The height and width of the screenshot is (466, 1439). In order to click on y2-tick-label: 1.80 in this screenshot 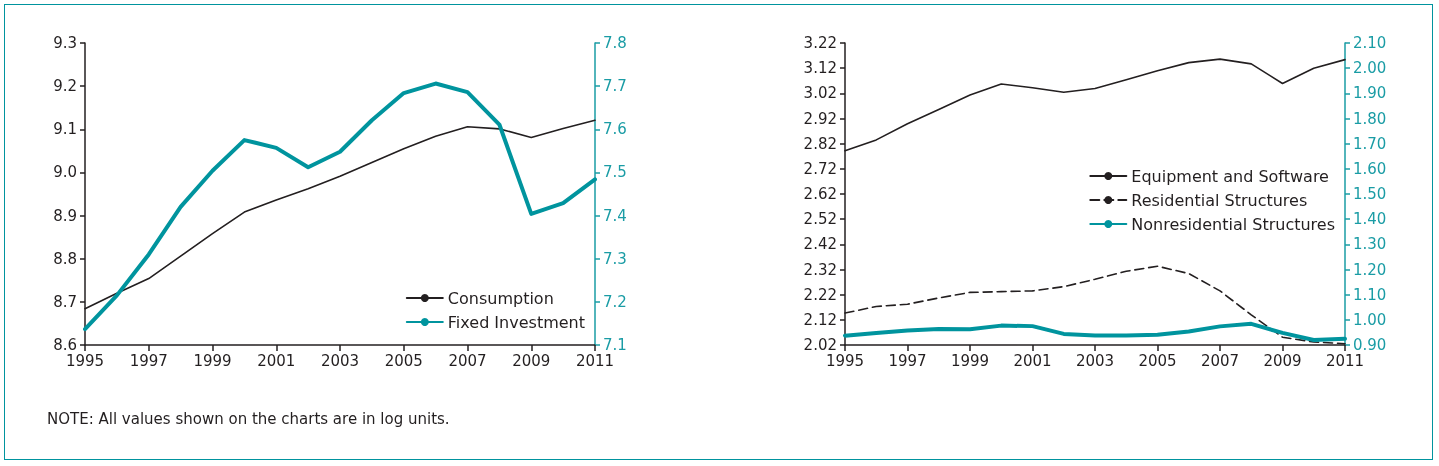, I will do `click(1370, 118)`.